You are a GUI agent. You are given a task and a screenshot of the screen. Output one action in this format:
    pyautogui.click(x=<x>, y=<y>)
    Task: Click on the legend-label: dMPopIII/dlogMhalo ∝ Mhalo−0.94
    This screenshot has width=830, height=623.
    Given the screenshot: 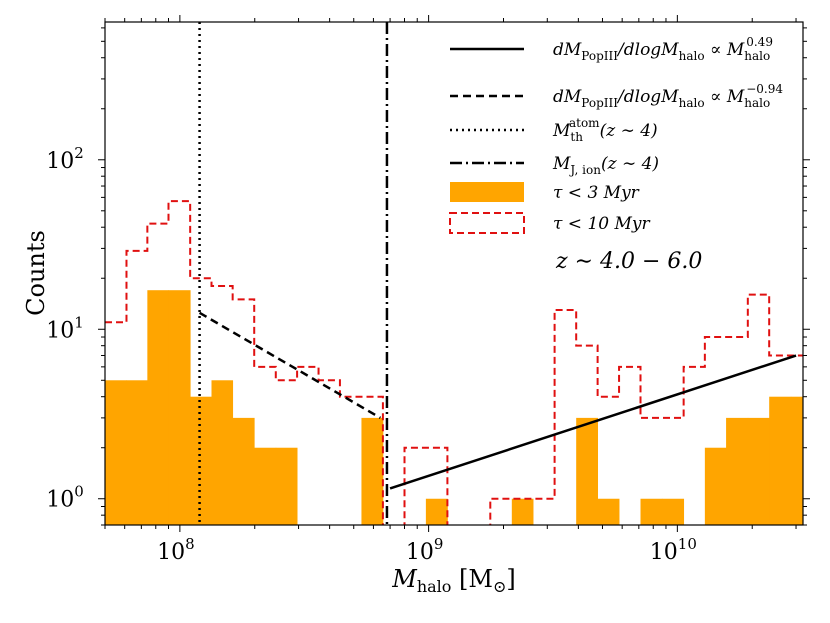 What is the action you would take?
    pyautogui.click(x=668, y=96)
    